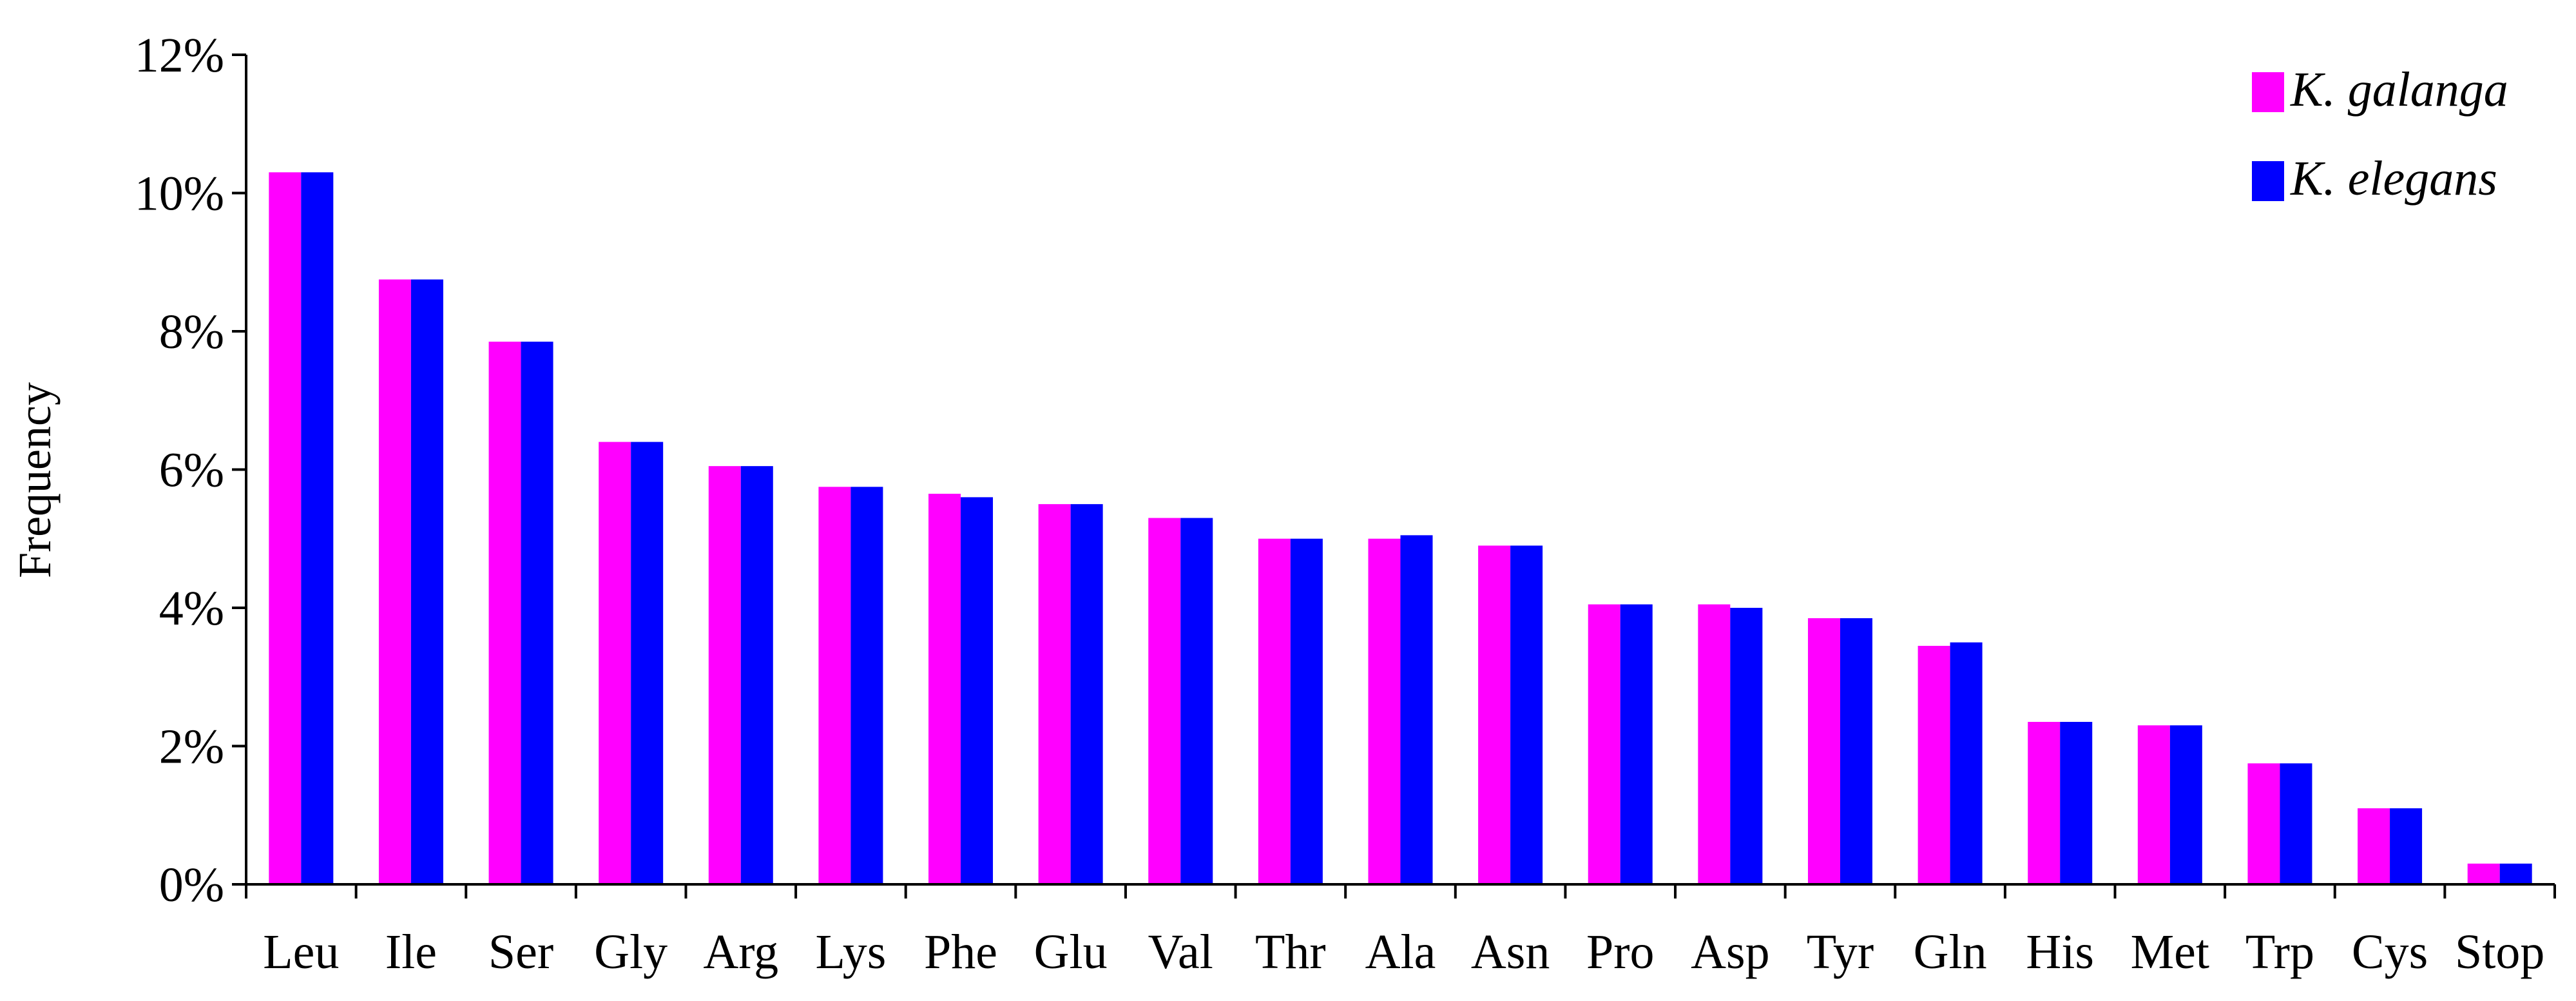  Describe the element at coordinates (1510, 952) in the screenshot. I see `x-tick-label: Asn` at that location.